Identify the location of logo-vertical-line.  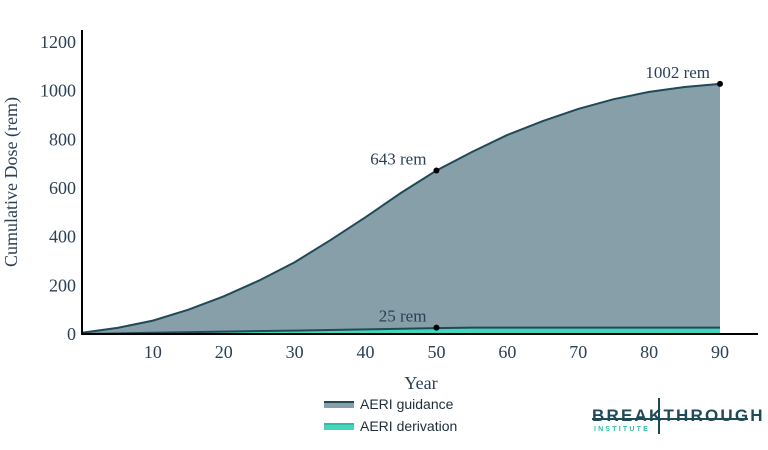
(659, 416).